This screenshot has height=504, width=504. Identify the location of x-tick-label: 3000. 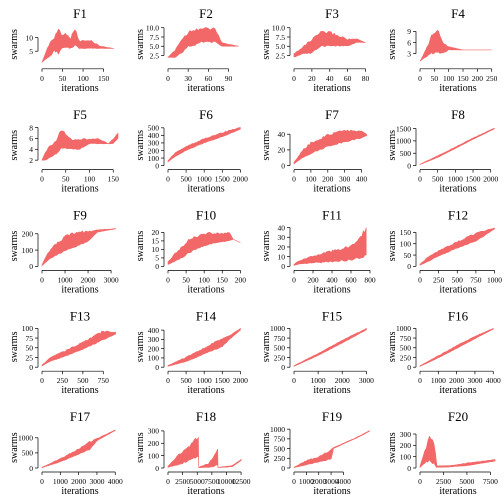
(111, 279).